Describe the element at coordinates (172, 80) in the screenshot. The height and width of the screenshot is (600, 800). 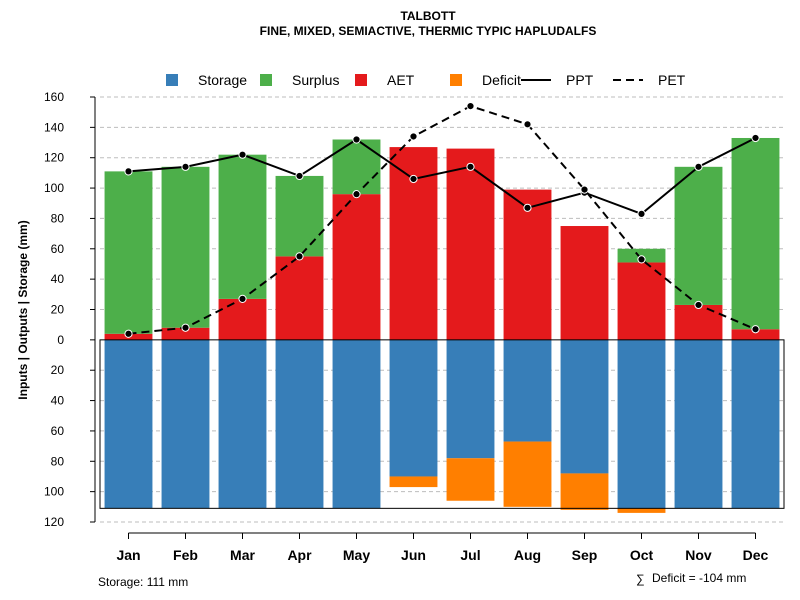
I see `legend-swatch-storage` at that location.